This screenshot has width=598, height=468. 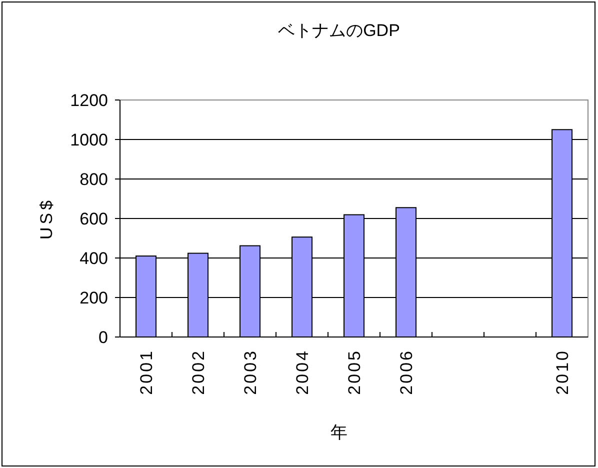 I want to click on y-tick-label: 600, so click(x=94, y=219).